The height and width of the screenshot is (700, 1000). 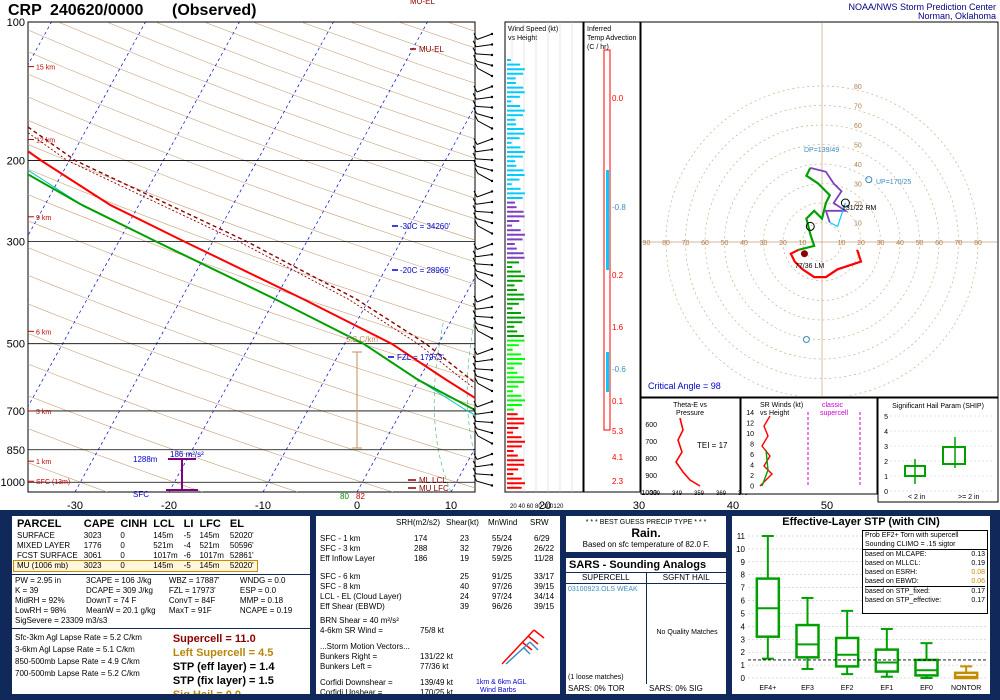 What do you see at coordinates (740, 549) in the screenshot?
I see `stp-y-tick: 10` at bounding box center [740, 549].